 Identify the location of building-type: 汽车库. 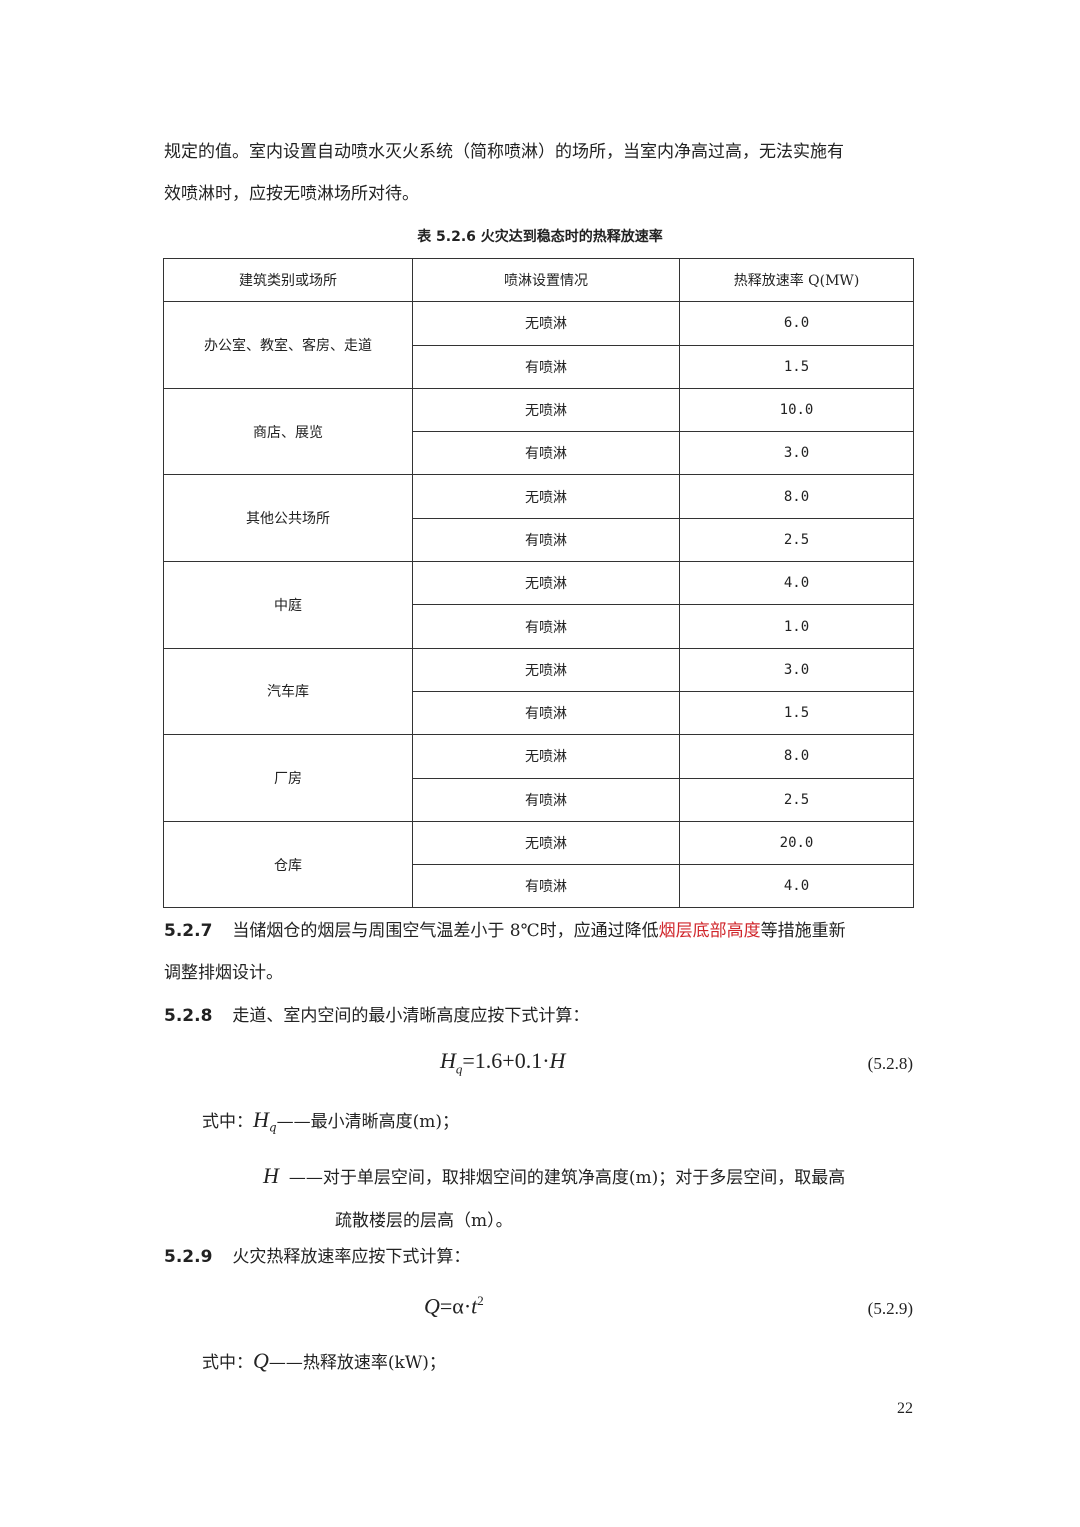
(288, 691).